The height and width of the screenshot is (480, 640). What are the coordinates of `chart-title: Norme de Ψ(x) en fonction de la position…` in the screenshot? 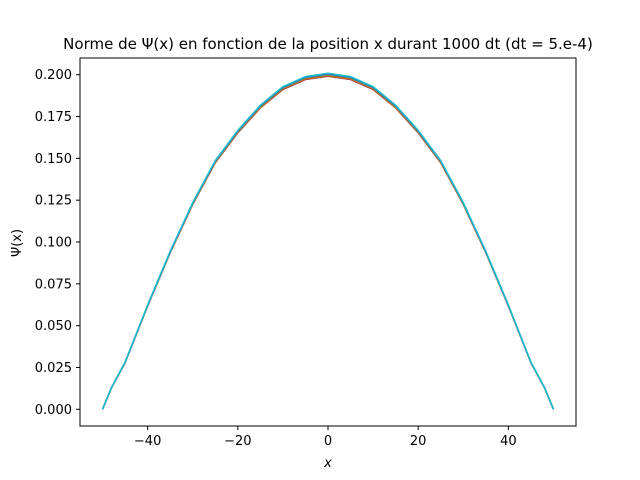 It's located at (328, 44).